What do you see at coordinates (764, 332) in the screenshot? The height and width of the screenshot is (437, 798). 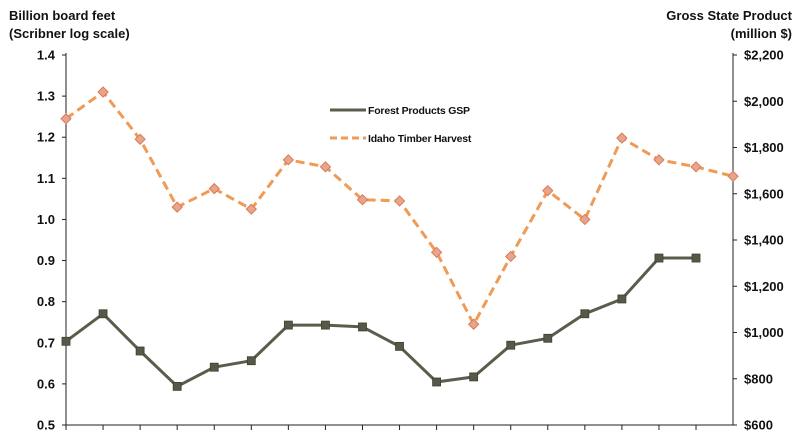 I see `right-tick-label: $1,000` at bounding box center [764, 332].